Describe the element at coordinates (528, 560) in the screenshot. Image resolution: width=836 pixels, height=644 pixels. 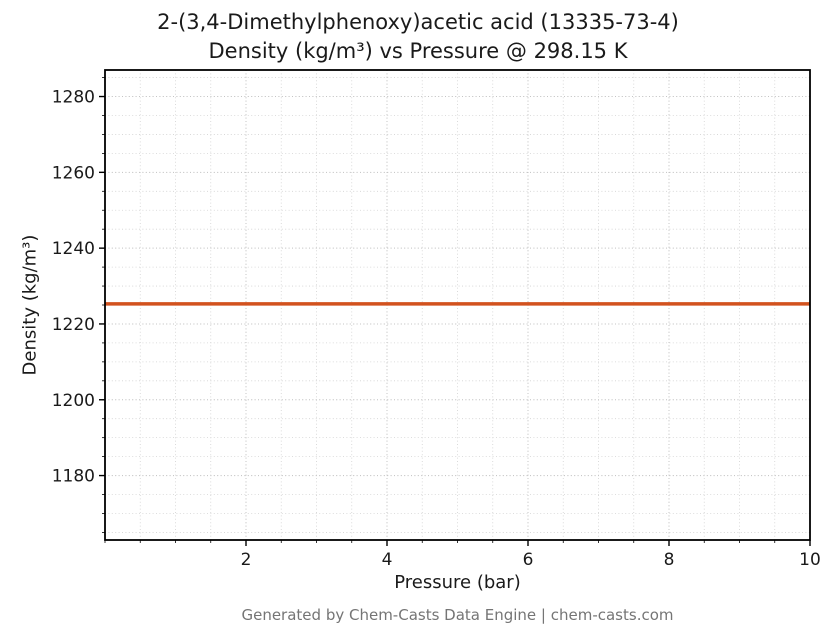
I see `x-tick-label: 6` at that location.